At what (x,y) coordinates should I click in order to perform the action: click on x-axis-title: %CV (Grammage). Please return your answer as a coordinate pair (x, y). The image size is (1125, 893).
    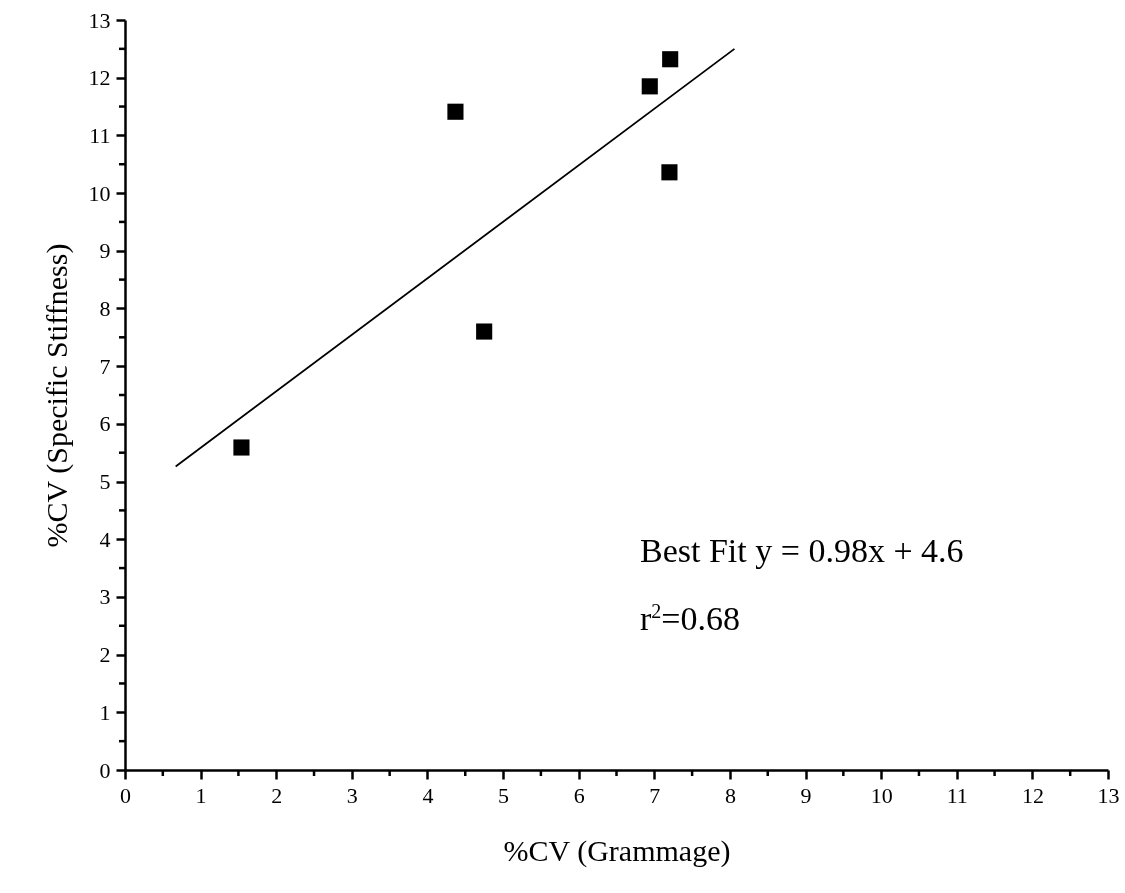
    Looking at the image, I should click on (617, 850).